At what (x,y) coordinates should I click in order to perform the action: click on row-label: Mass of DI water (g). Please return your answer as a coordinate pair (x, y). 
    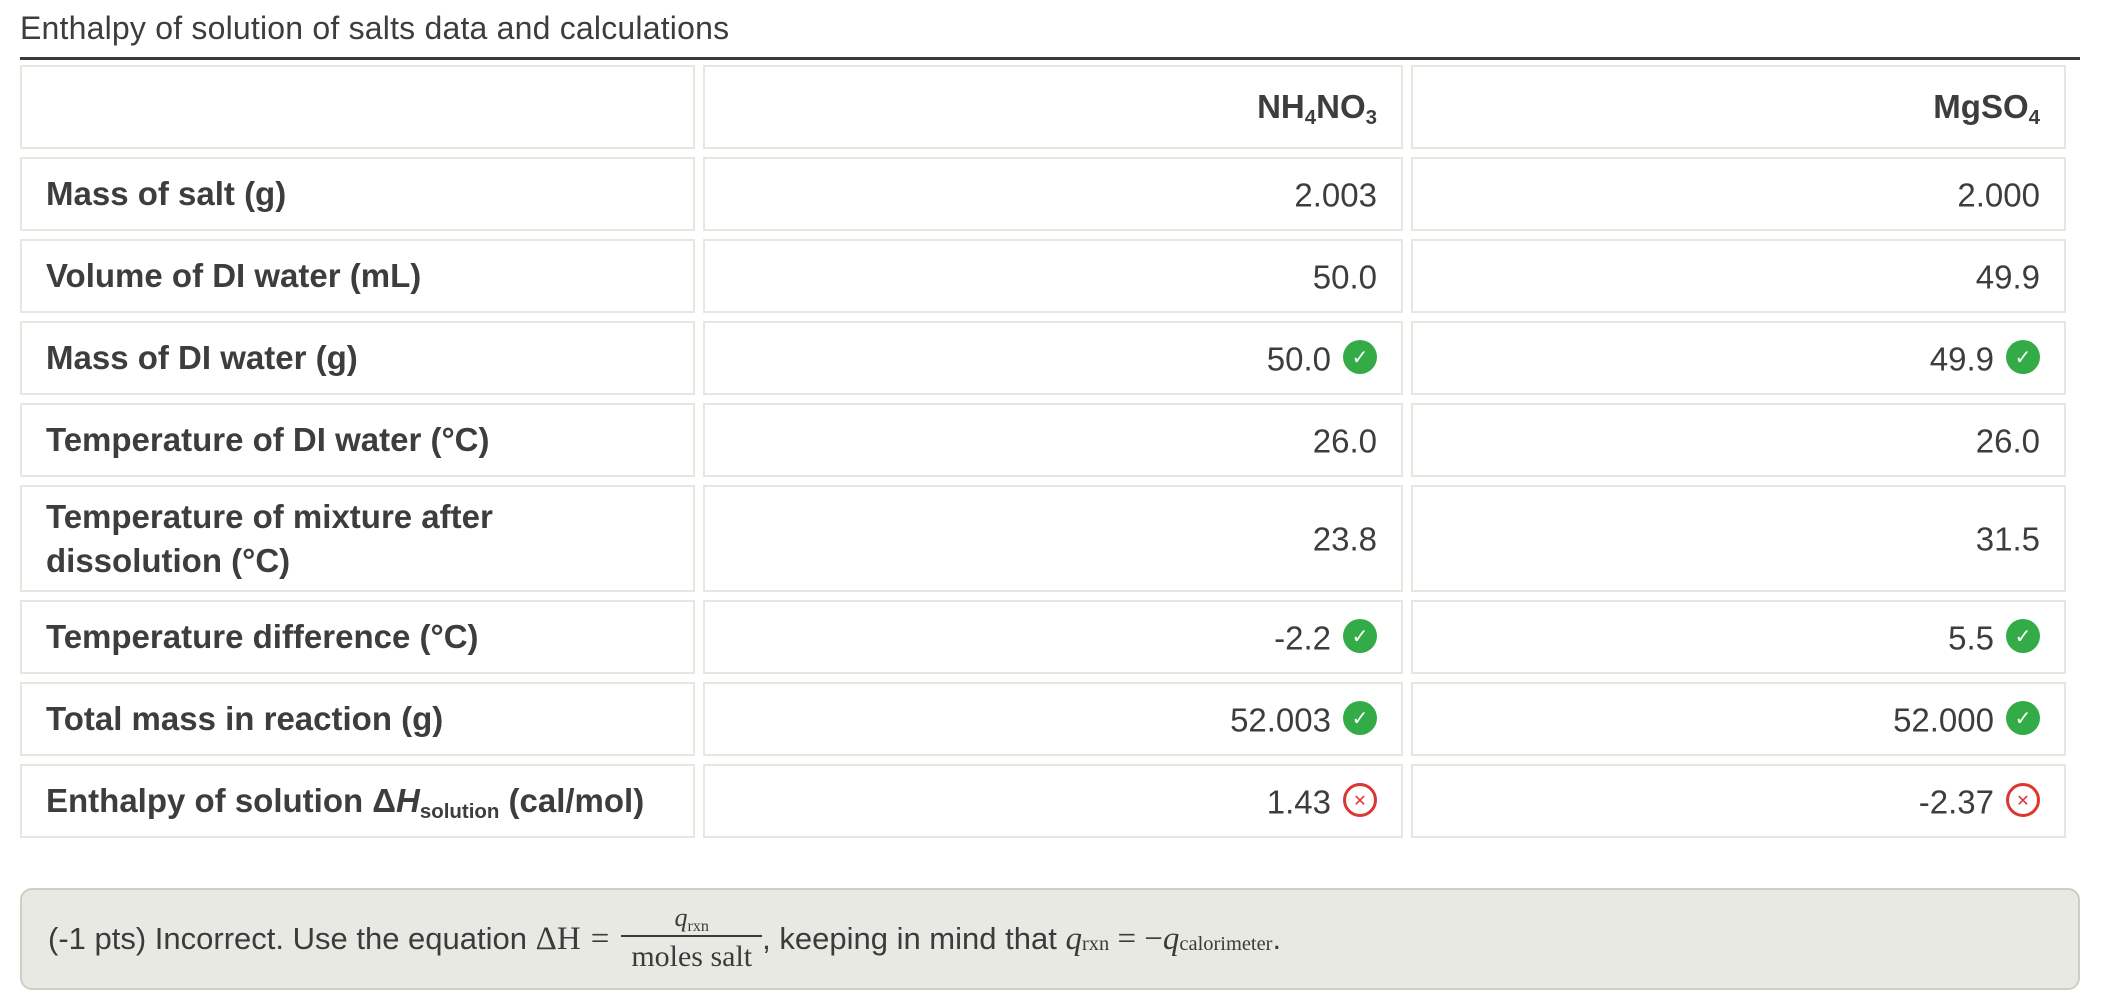
    Looking at the image, I should click on (357, 358).